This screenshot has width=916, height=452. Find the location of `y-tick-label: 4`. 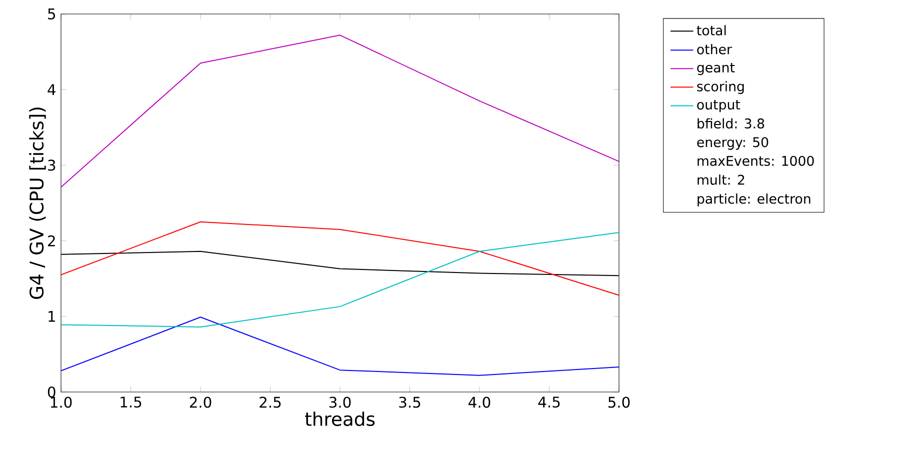

y-tick-label: 4 is located at coordinates (52, 89).